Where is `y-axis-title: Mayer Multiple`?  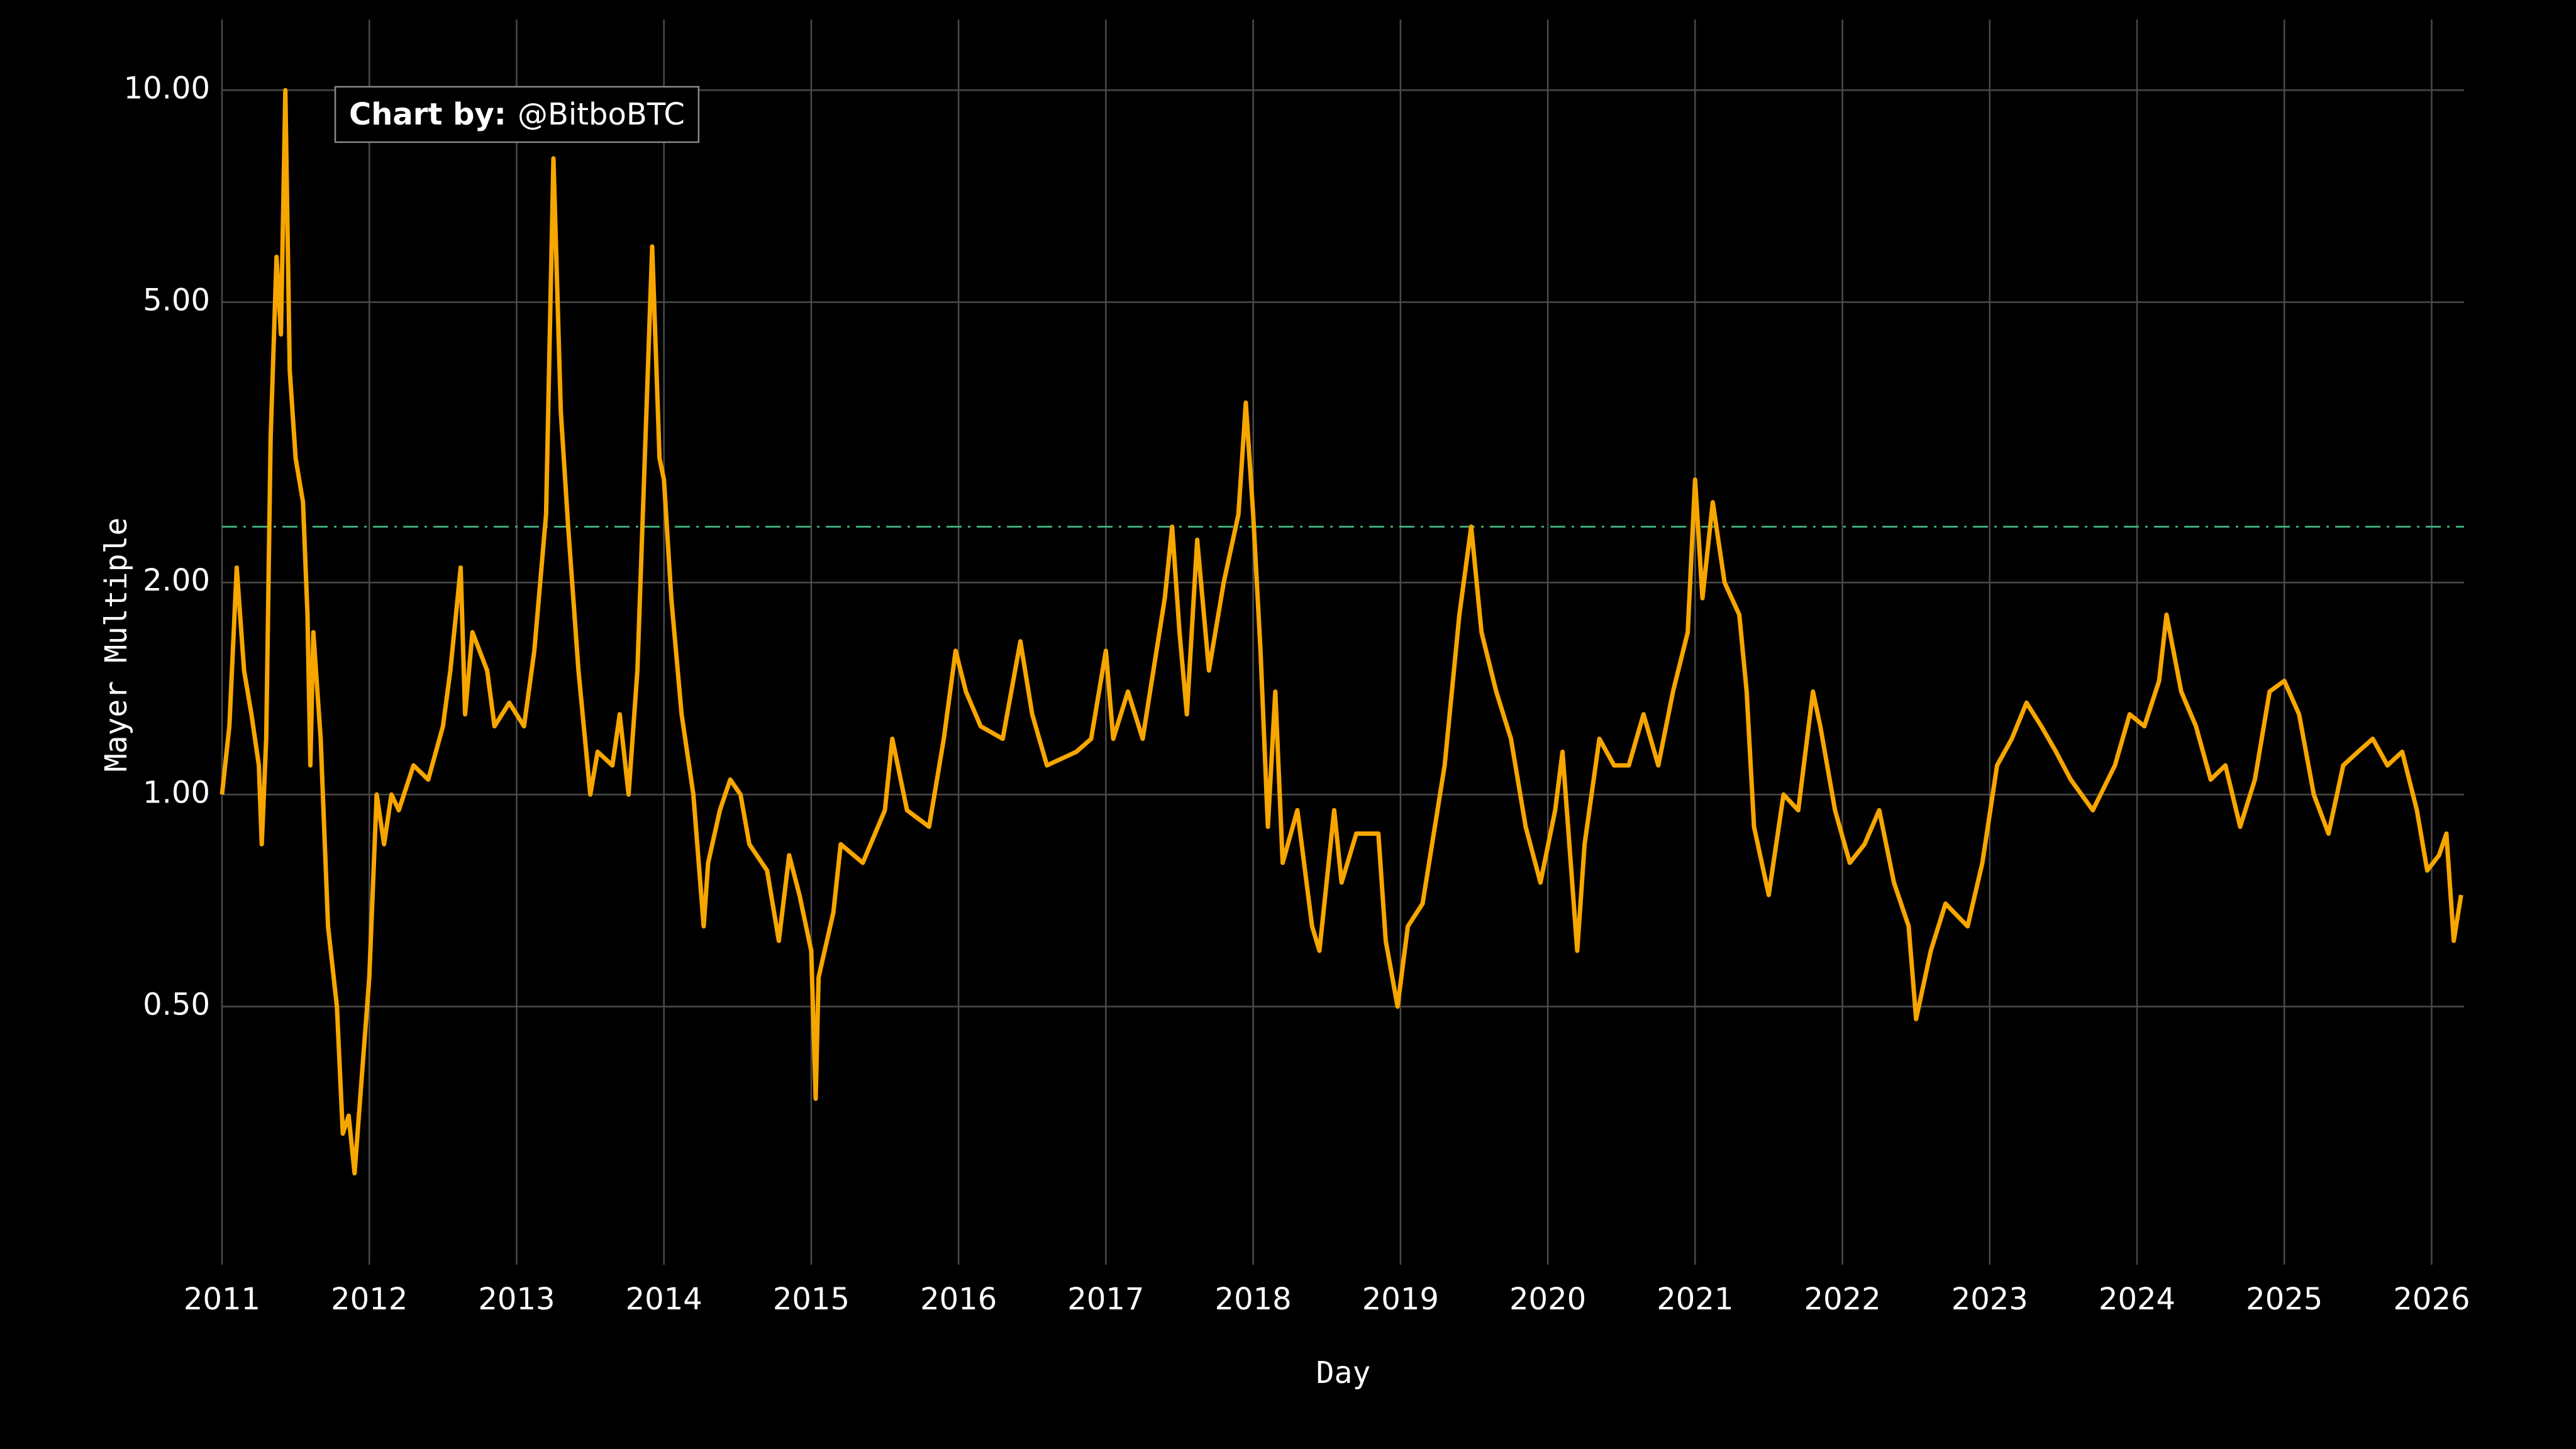
y-axis-title: Mayer Multiple is located at coordinates (116, 645).